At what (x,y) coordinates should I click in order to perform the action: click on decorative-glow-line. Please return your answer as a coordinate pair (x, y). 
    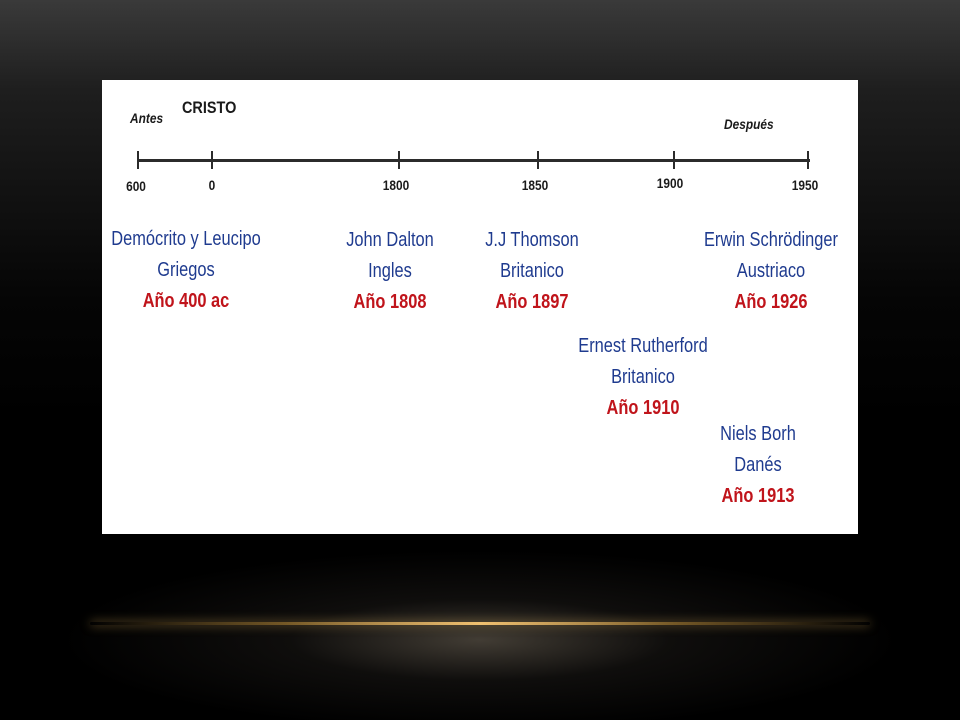
    Looking at the image, I should click on (480, 623).